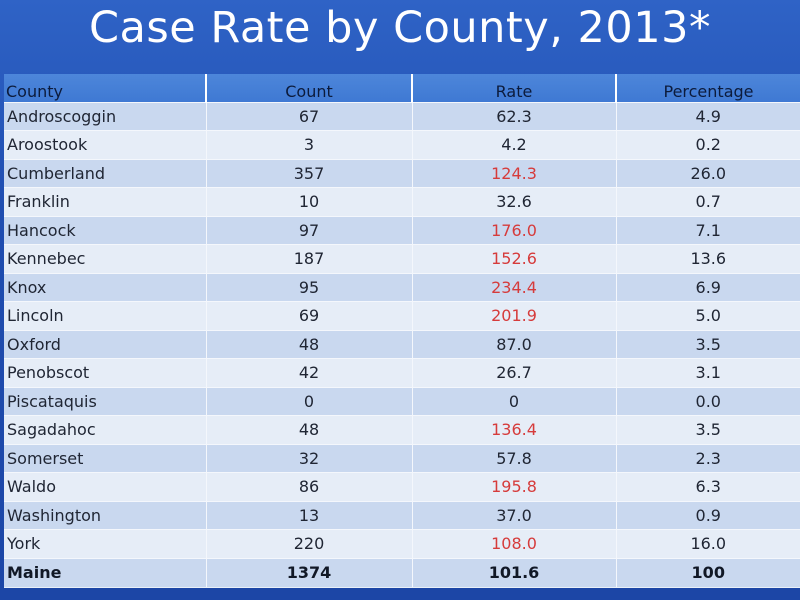 This screenshot has height=600, width=800. Describe the element at coordinates (309, 515) in the screenshot. I see `count-cell: 13` at that location.